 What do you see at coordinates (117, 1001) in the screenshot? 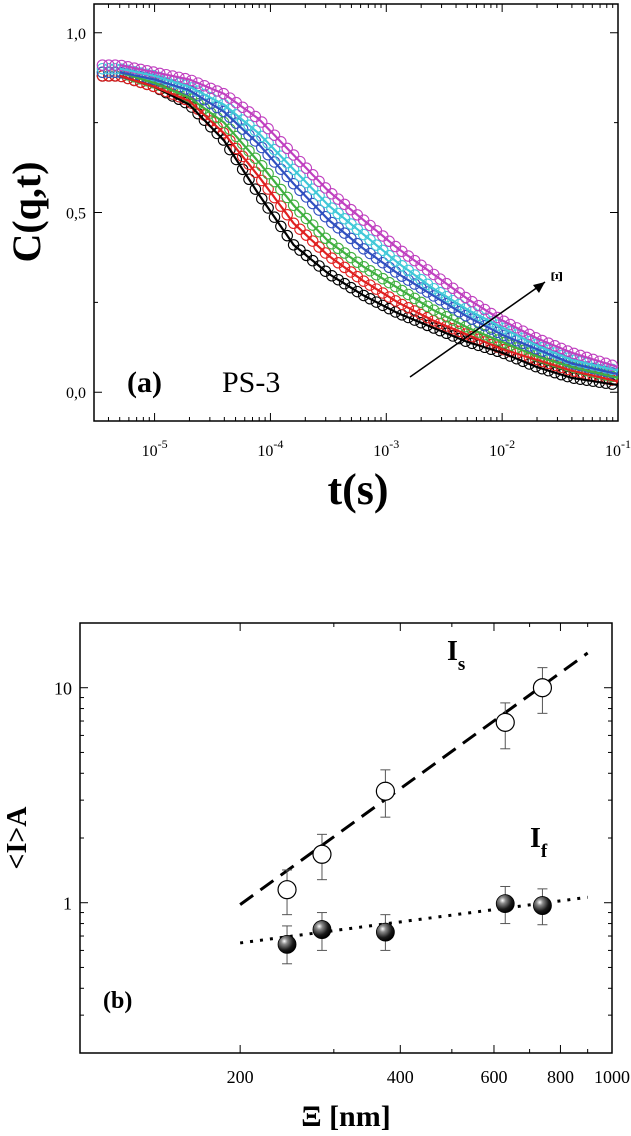
I see `panel-label-b: (b)` at bounding box center [117, 1001].